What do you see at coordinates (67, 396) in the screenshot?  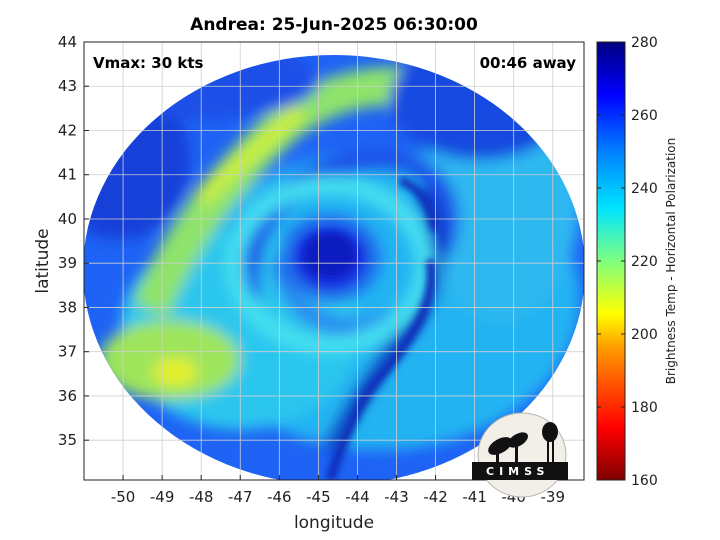 I see `y-tick-label: 36` at bounding box center [67, 396].